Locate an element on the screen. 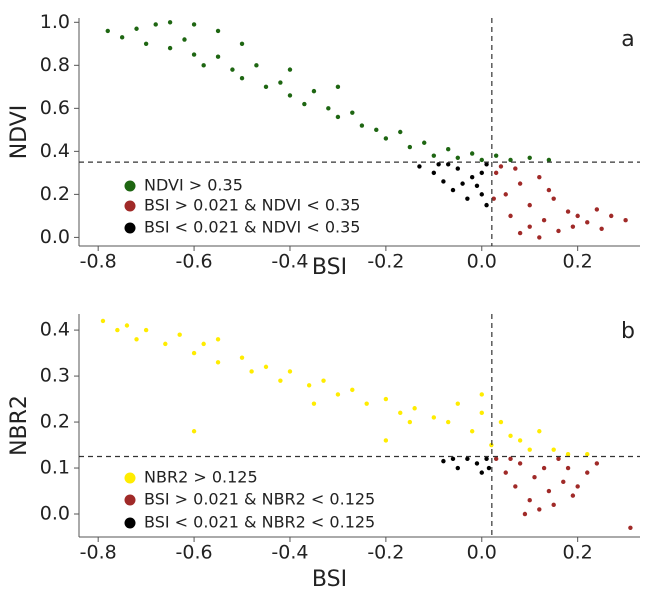 This screenshot has width=650, height=596. legend-label: BSI > 0.021 & NDVI < 0.35 is located at coordinates (252, 205).